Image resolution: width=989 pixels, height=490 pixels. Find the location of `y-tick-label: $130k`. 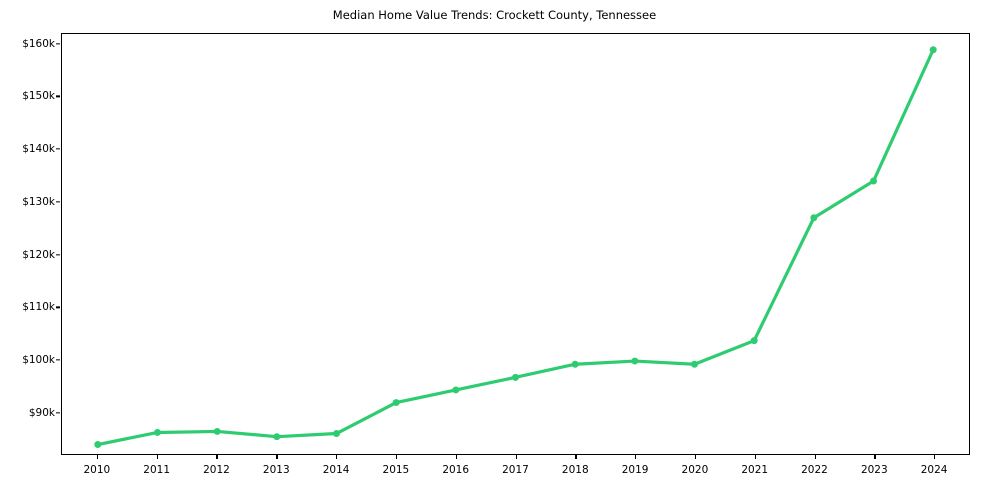

y-tick-label: $130k is located at coordinates (38, 201).